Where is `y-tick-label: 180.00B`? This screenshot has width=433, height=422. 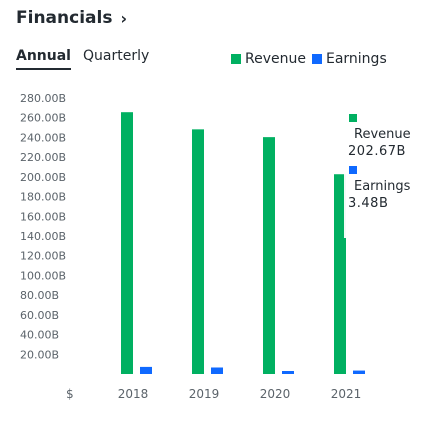
y-tick-label: 180.00B is located at coordinates (43, 197).